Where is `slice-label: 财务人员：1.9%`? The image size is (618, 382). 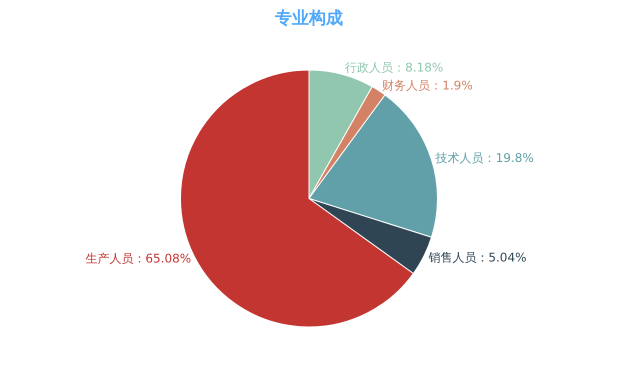 slice-label: 财务人员：1.9% is located at coordinates (427, 85).